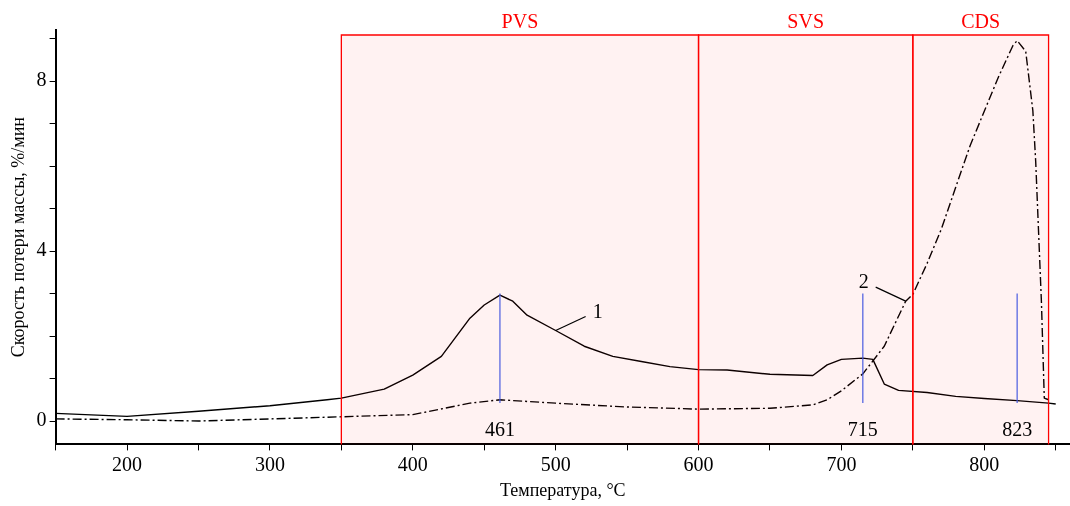  Describe the element at coordinates (597, 310) in the screenshot. I see `annotation: 1` at that location.